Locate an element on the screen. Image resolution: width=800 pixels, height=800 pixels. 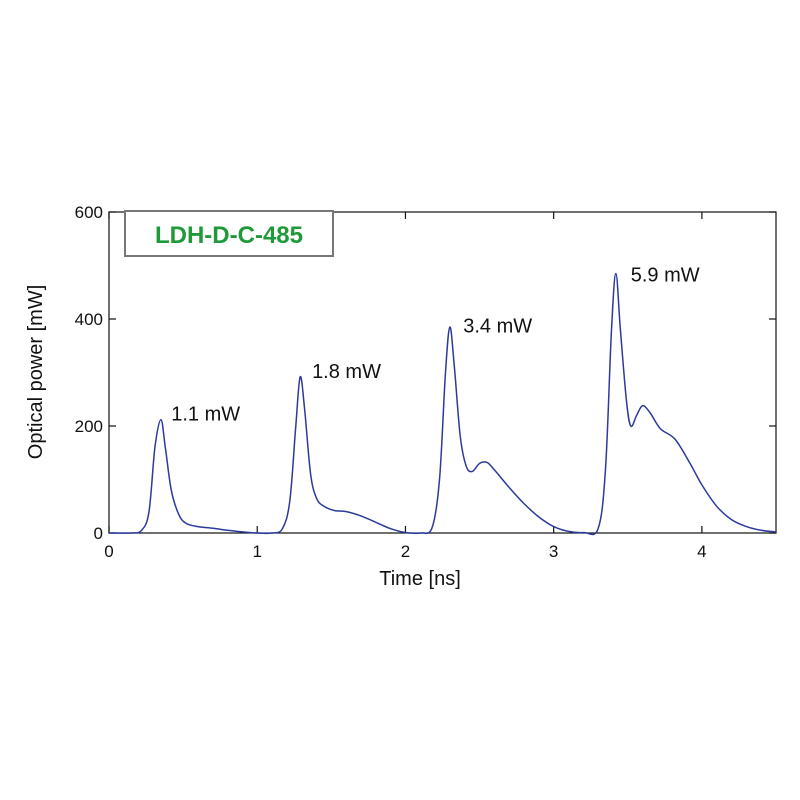
x-tick-label: 3 is located at coordinates (553, 551).